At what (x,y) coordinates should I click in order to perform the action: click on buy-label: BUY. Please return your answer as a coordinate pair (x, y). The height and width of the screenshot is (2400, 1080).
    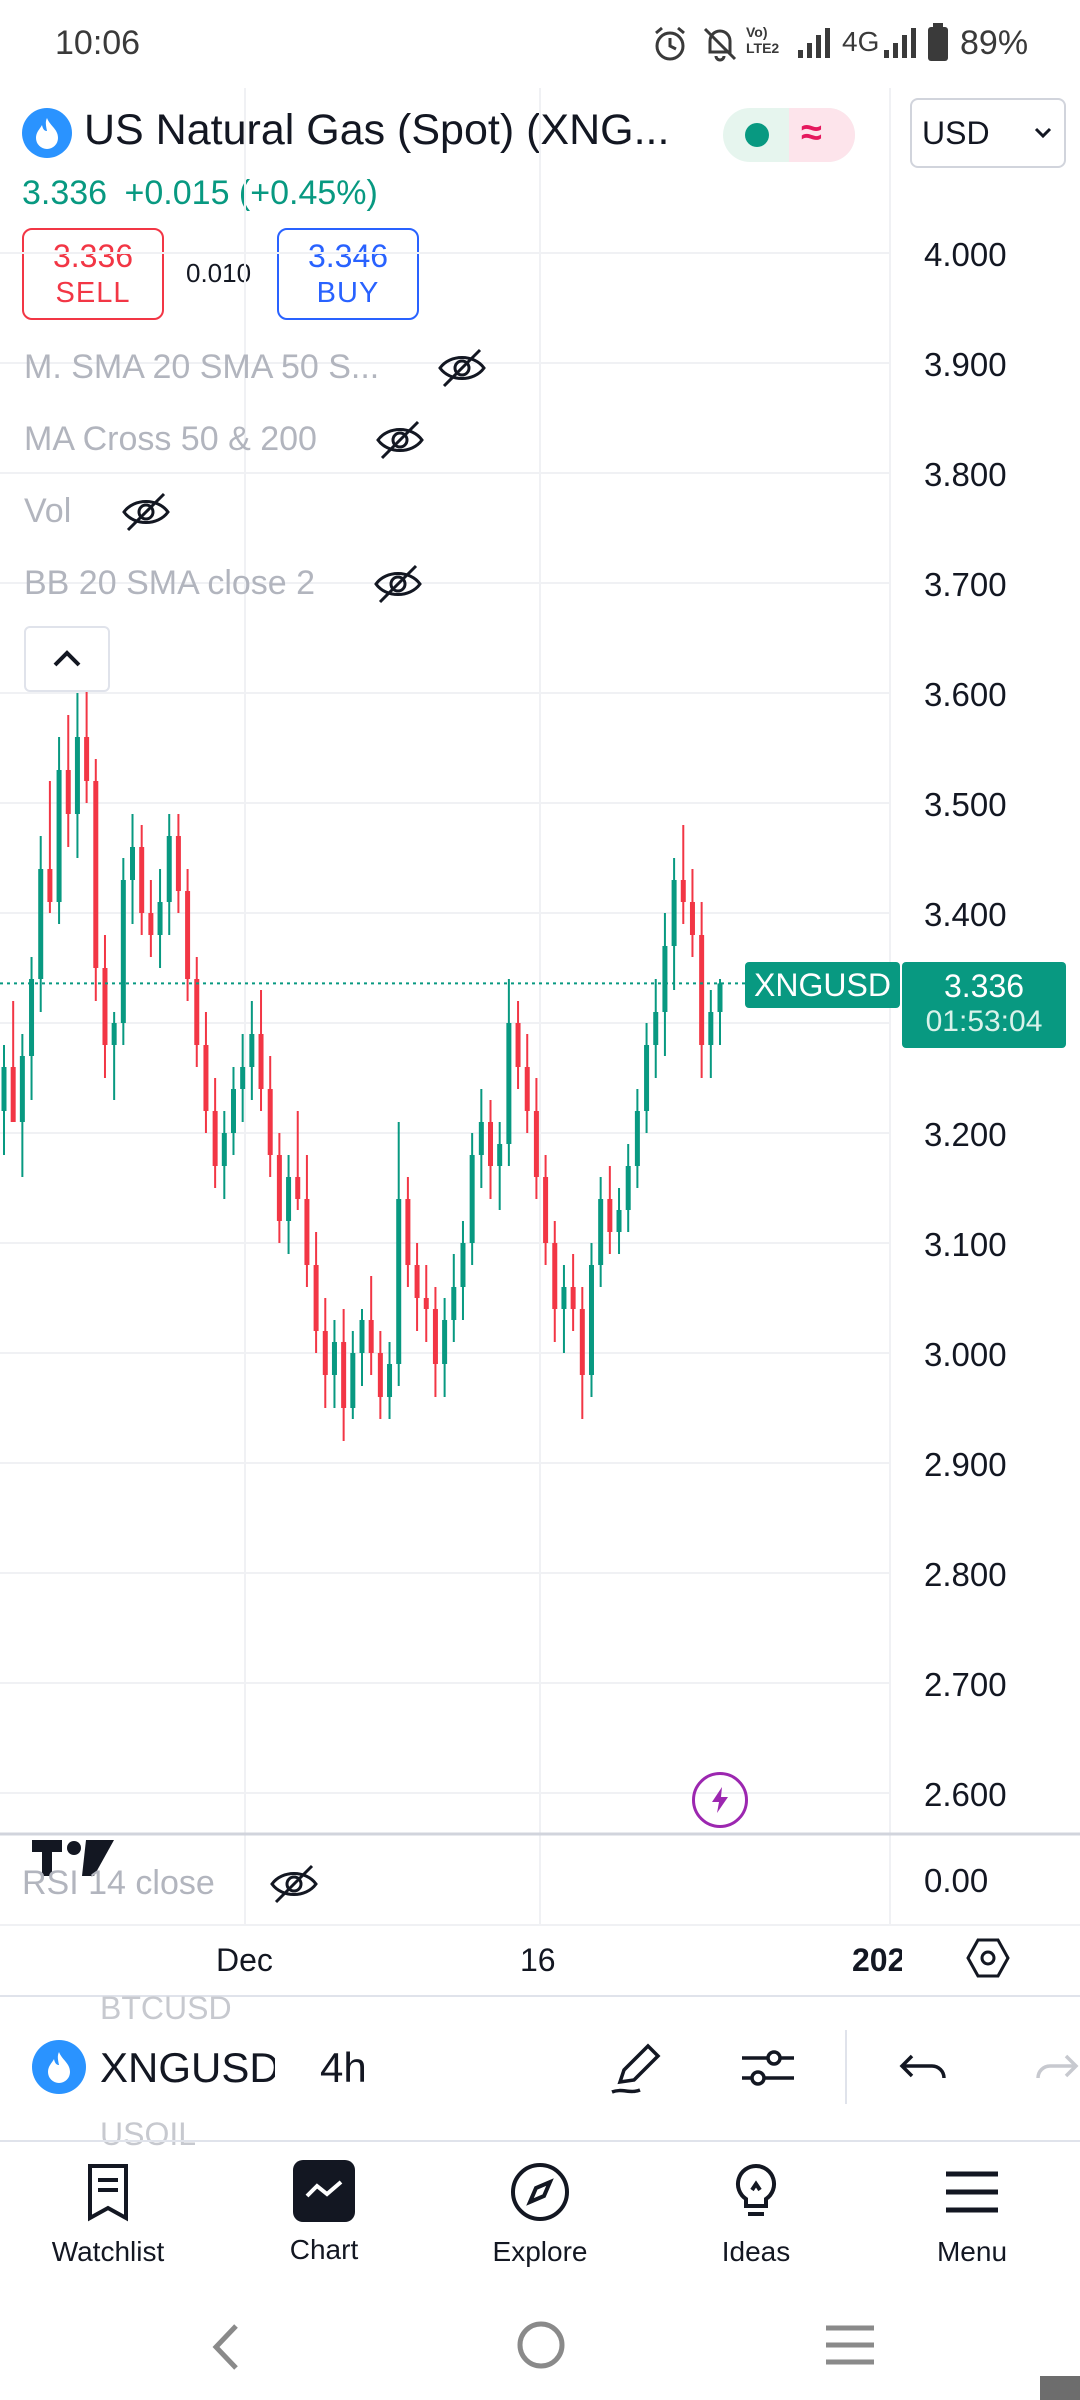
    Looking at the image, I should click on (348, 293).